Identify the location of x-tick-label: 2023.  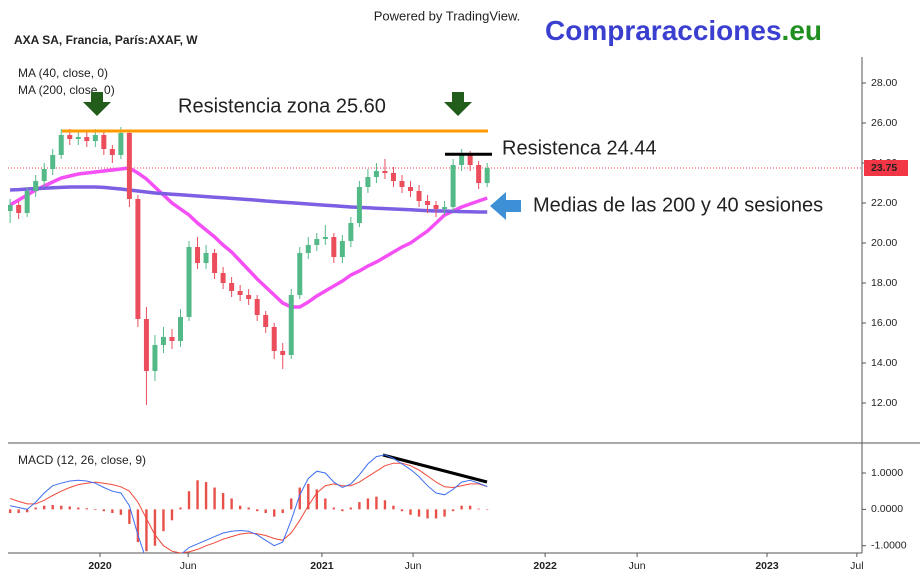
(767, 566).